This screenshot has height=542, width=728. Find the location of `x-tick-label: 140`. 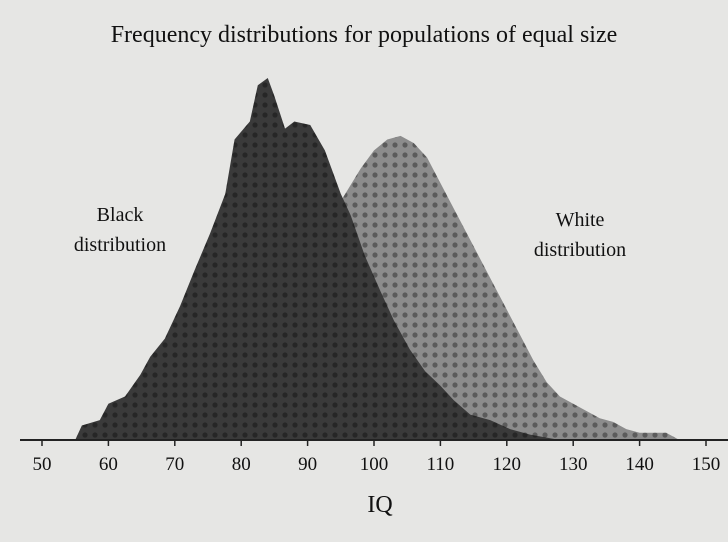

x-tick-label: 140 is located at coordinates (639, 464).